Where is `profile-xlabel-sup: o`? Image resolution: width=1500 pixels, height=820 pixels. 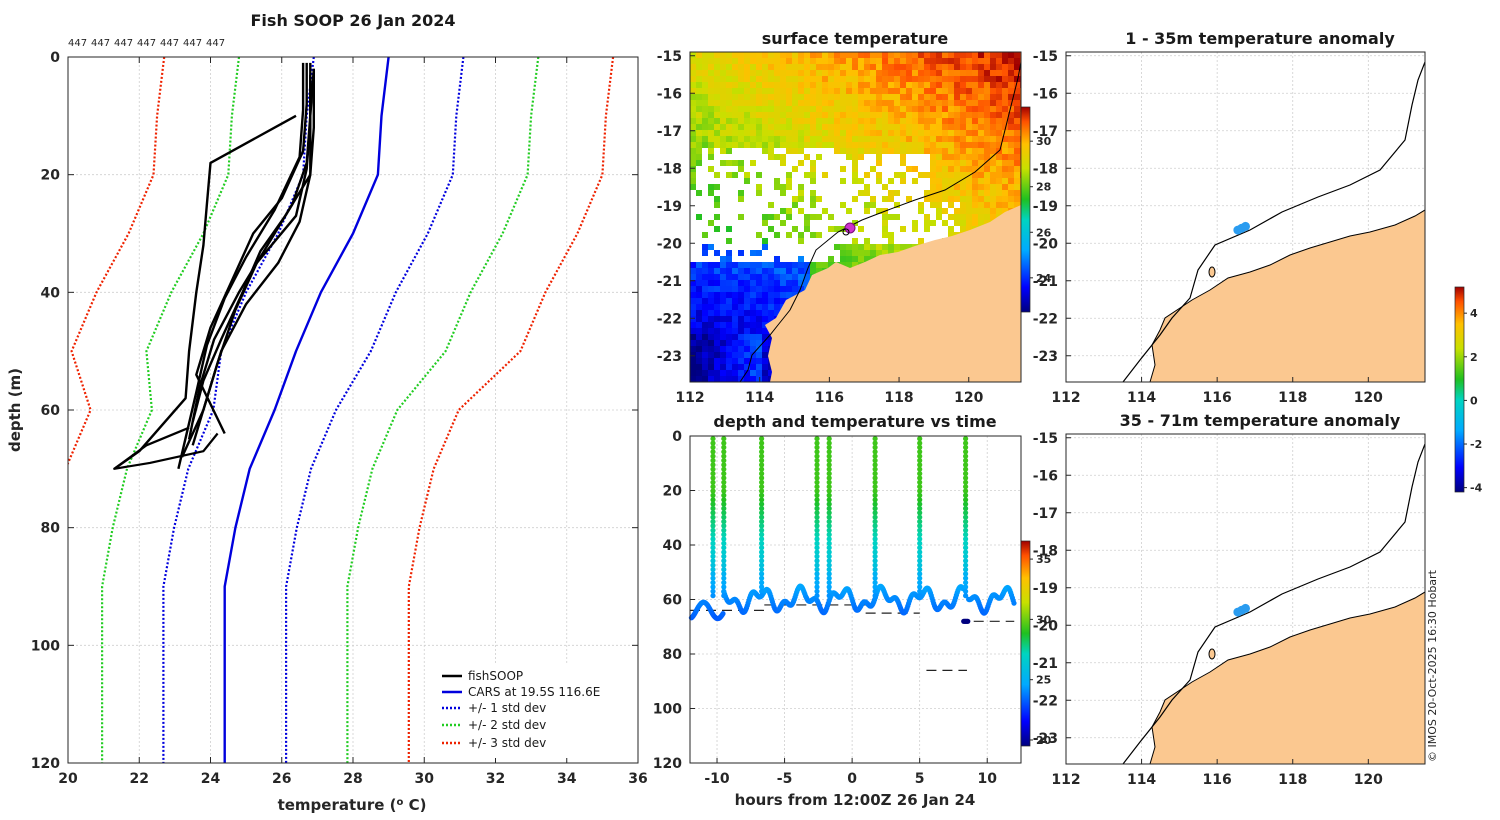 profile-xlabel-sup: o is located at coordinates (399, 802).